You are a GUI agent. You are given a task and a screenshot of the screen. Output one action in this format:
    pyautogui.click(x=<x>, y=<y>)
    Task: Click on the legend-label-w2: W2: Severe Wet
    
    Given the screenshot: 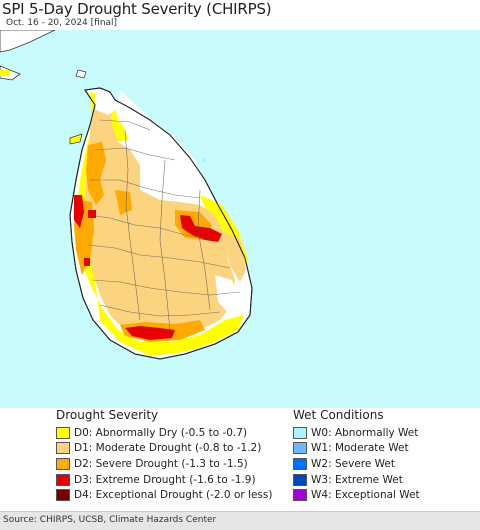 What is the action you would take?
    pyautogui.click(x=353, y=463)
    